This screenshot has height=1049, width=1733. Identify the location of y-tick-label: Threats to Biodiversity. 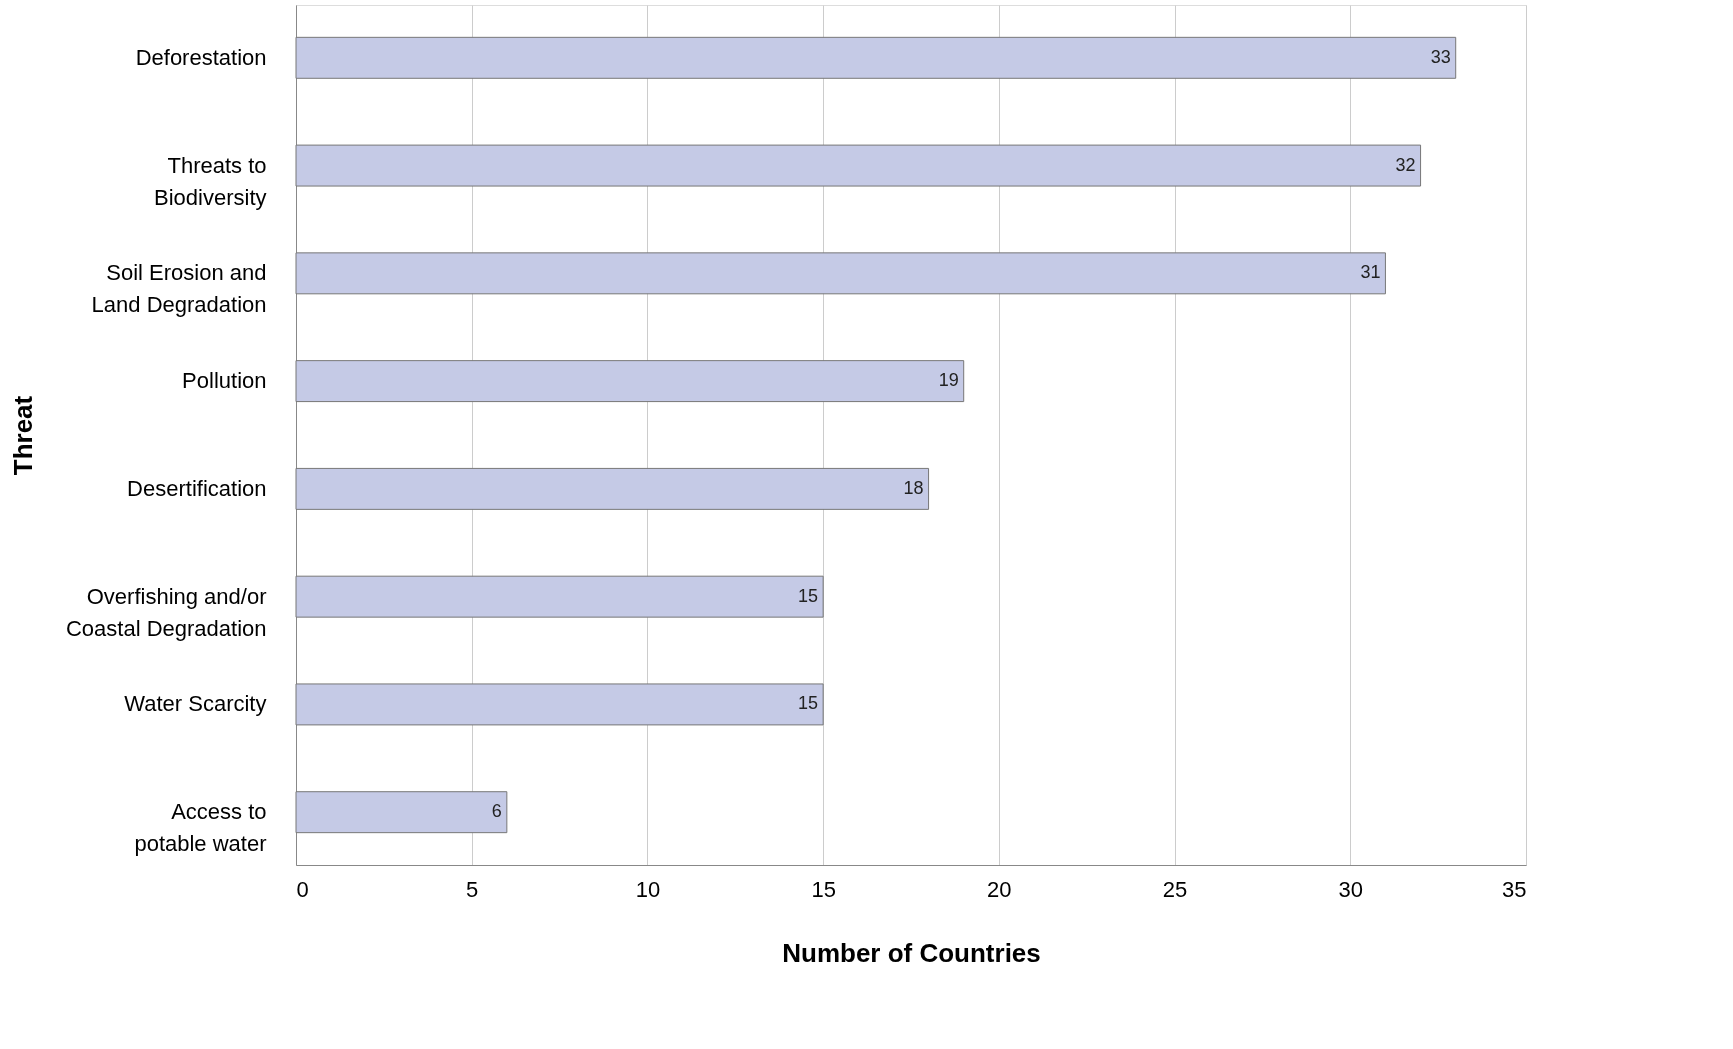
(210, 181).